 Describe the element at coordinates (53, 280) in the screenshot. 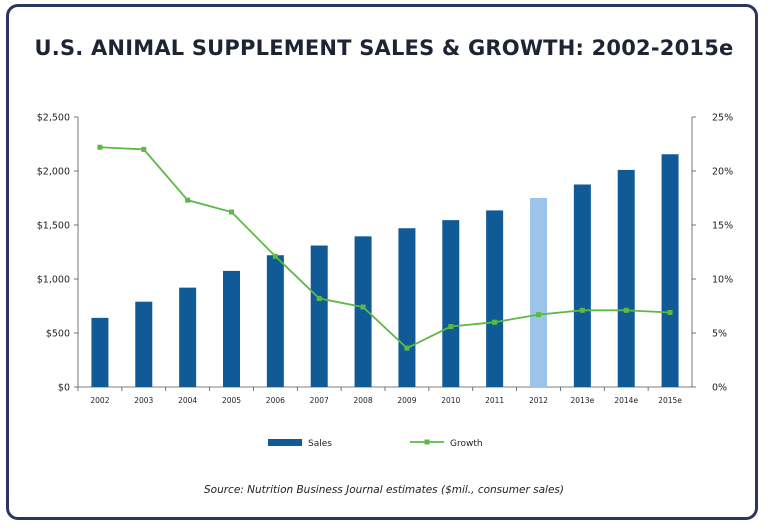

I see `y-left-tick-label: $1,000` at that location.